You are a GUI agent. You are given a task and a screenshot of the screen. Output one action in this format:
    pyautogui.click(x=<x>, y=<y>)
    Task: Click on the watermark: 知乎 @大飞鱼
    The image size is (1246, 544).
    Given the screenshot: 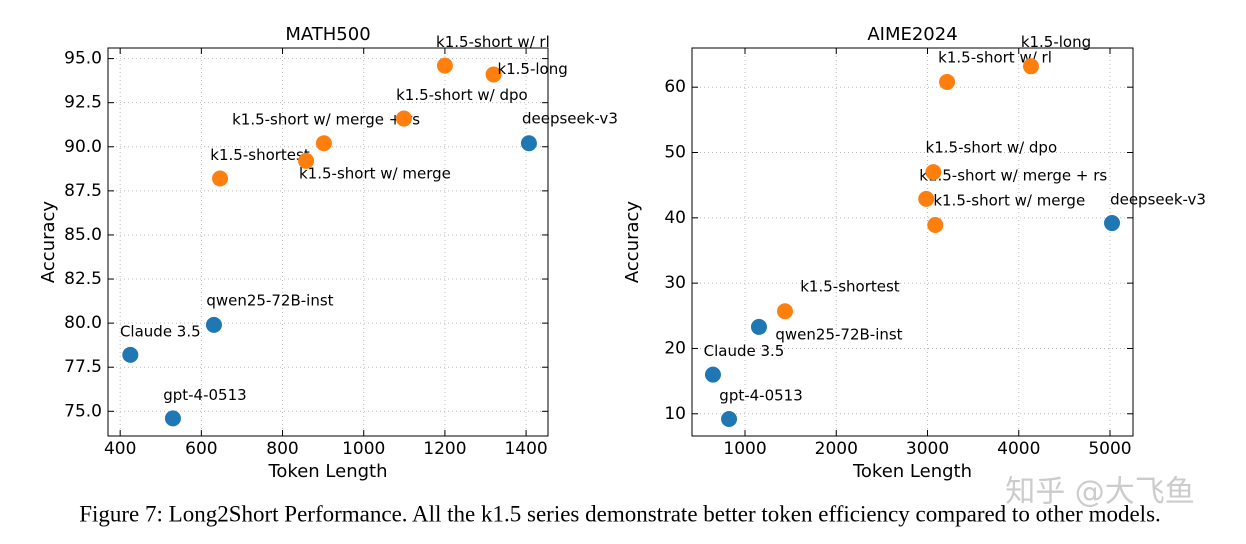 What is the action you would take?
    pyautogui.click(x=1100, y=492)
    